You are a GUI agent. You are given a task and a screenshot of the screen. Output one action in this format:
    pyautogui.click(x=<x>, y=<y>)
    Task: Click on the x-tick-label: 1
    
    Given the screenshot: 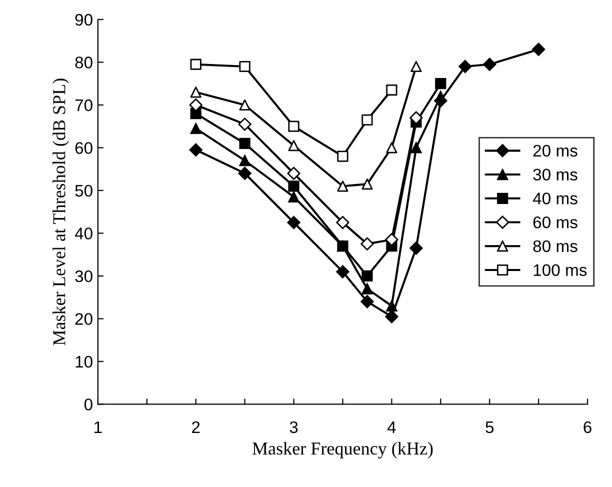 What is the action you would take?
    pyautogui.click(x=98, y=427)
    